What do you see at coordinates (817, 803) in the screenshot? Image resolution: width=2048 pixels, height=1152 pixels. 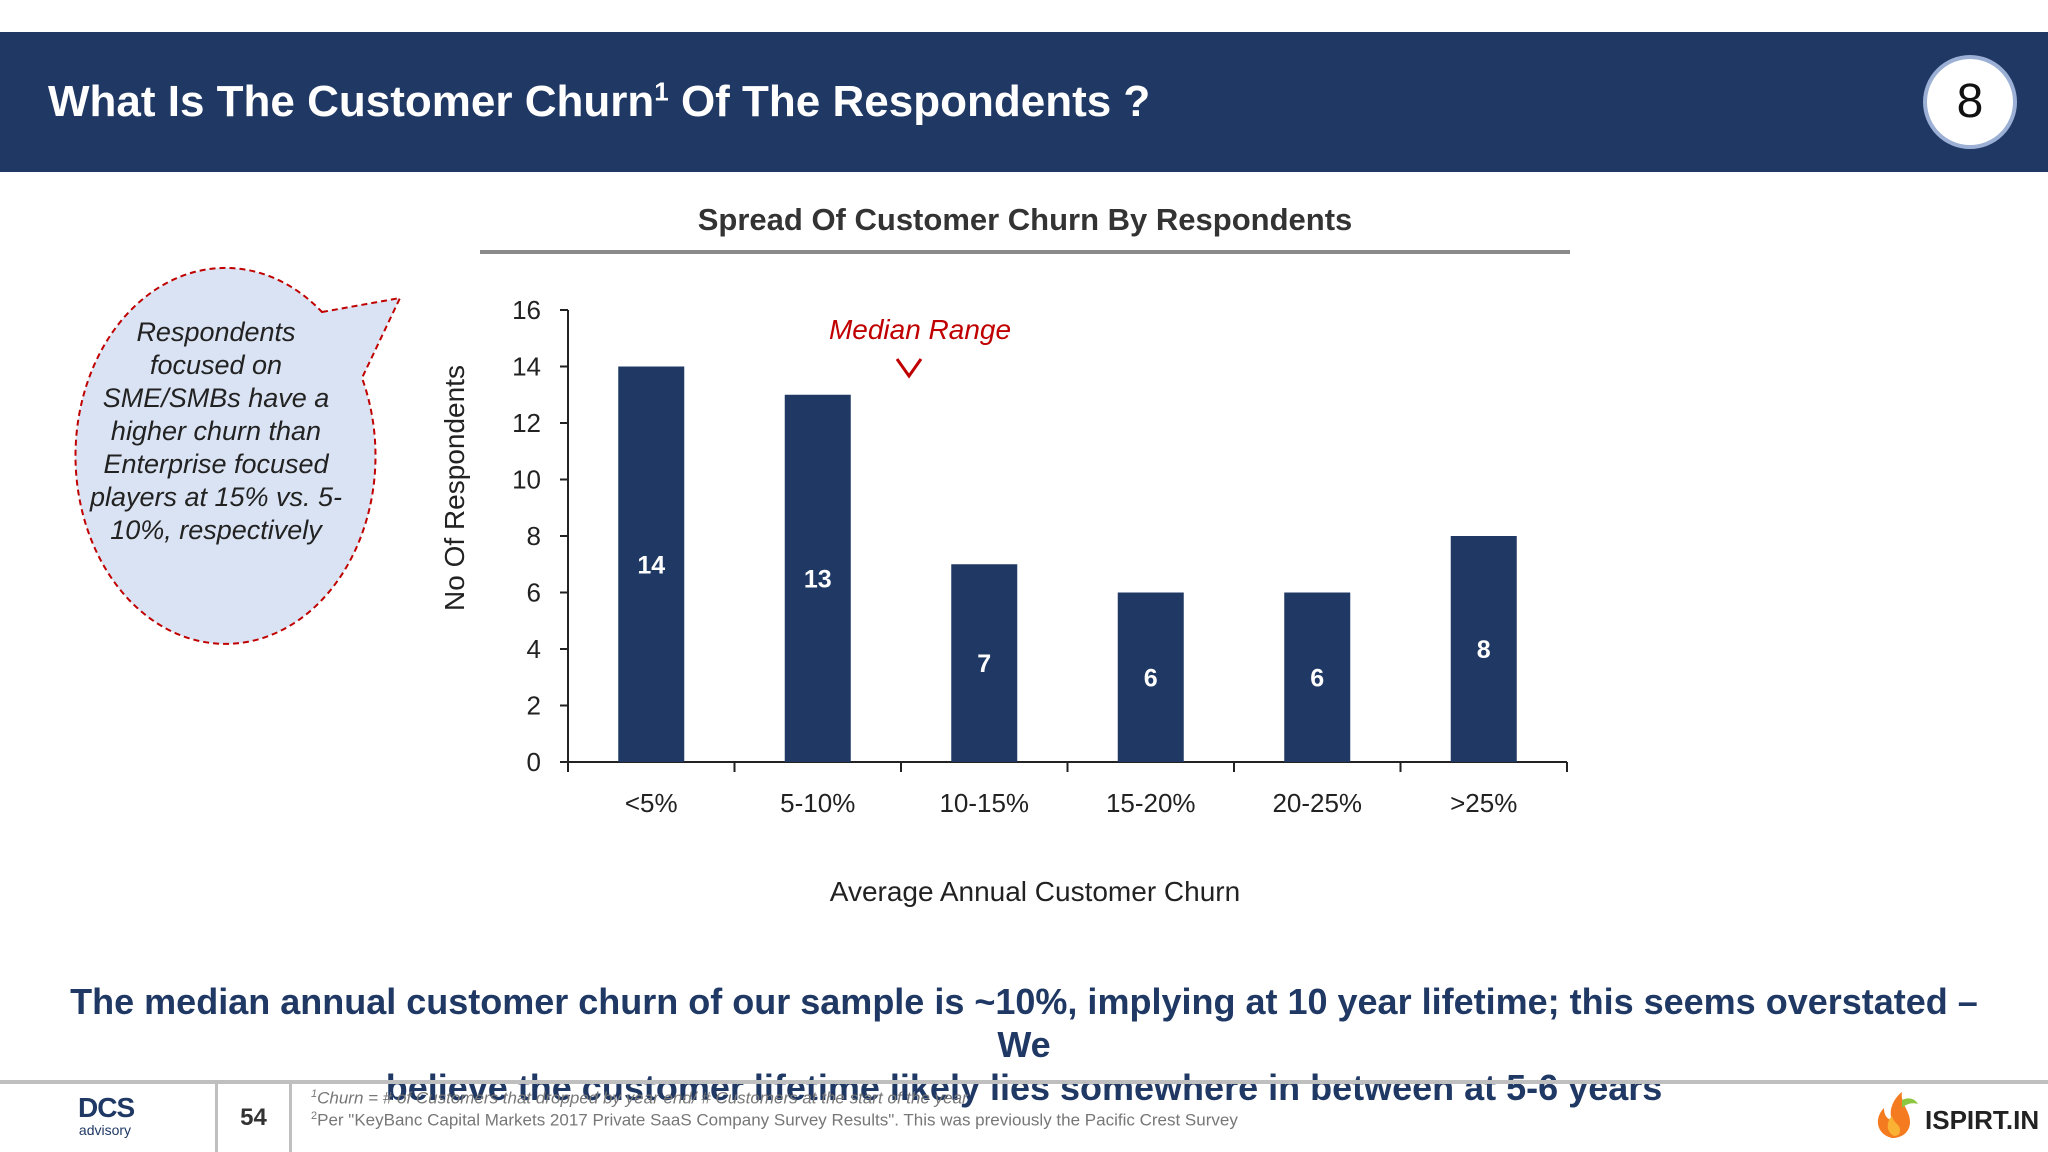 I see `x-tick-label: 5-10%` at bounding box center [817, 803].